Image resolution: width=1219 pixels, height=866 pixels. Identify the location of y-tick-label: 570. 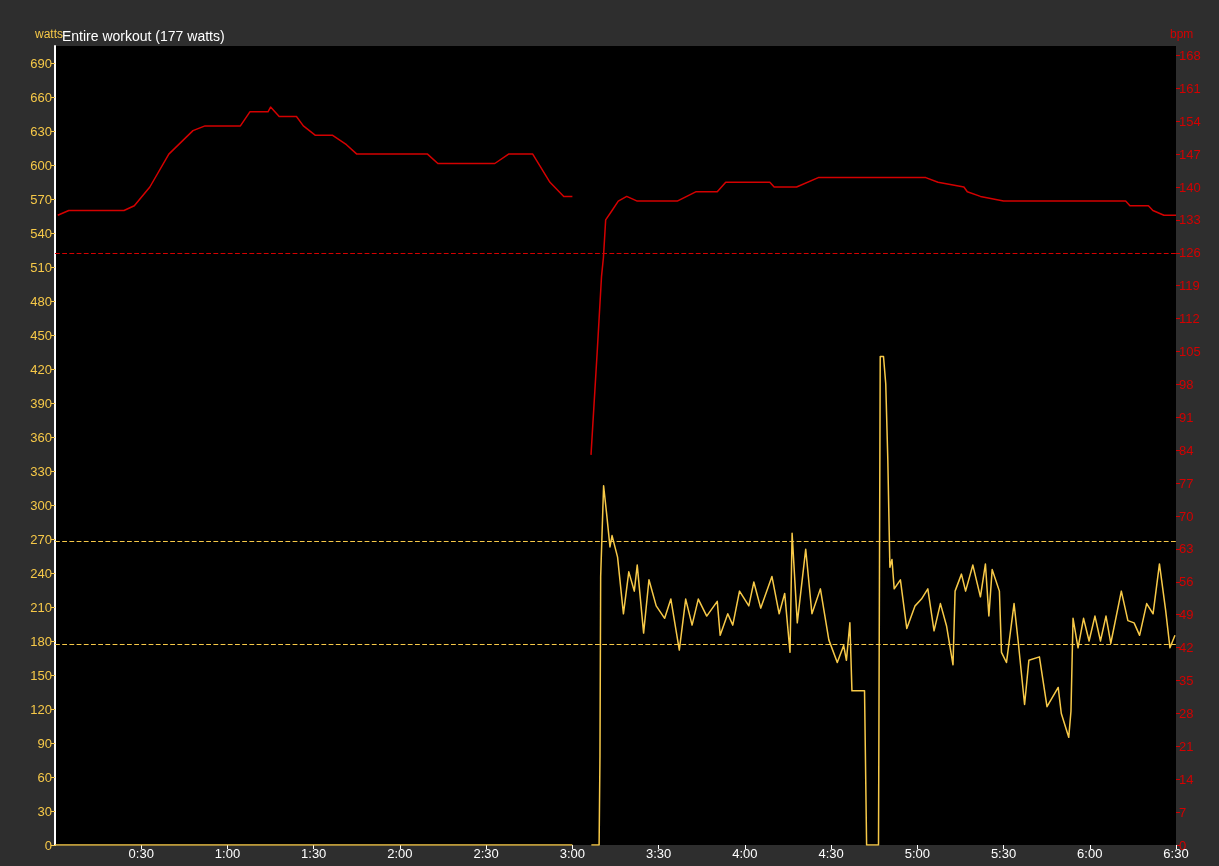
(41, 199).